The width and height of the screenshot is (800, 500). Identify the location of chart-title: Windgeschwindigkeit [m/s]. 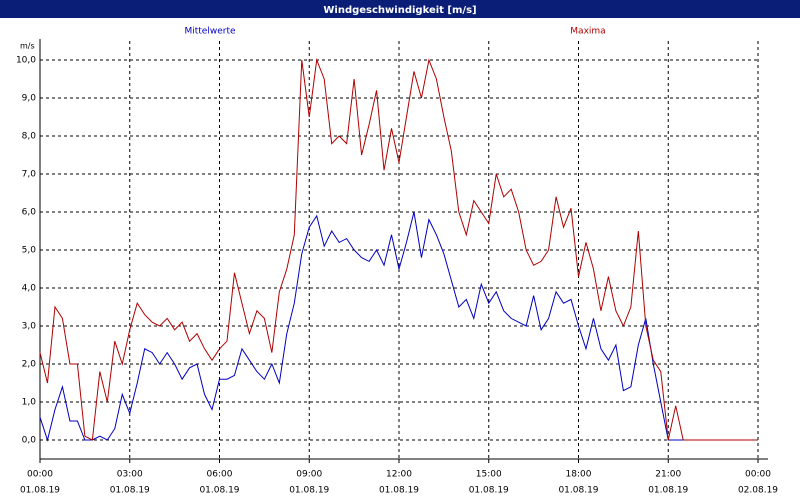
(399, 10).